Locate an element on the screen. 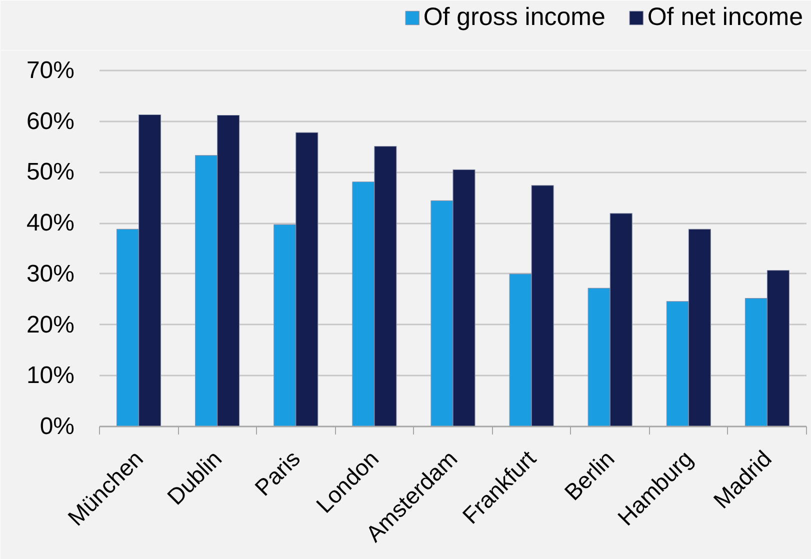 This screenshot has height=559, width=811. y-tick-label: 50% is located at coordinates (50, 172).